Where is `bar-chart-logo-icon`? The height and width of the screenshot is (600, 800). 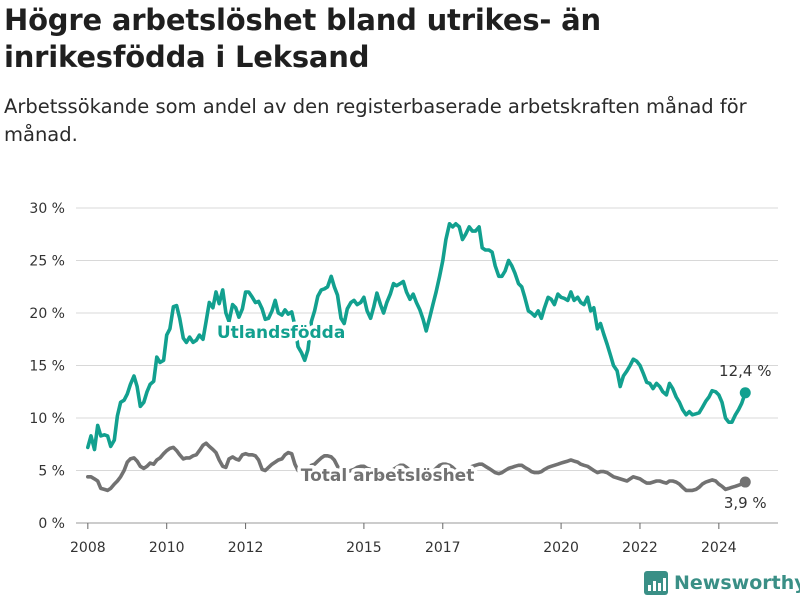
bar-chart-logo-icon is located at coordinates (656, 583).